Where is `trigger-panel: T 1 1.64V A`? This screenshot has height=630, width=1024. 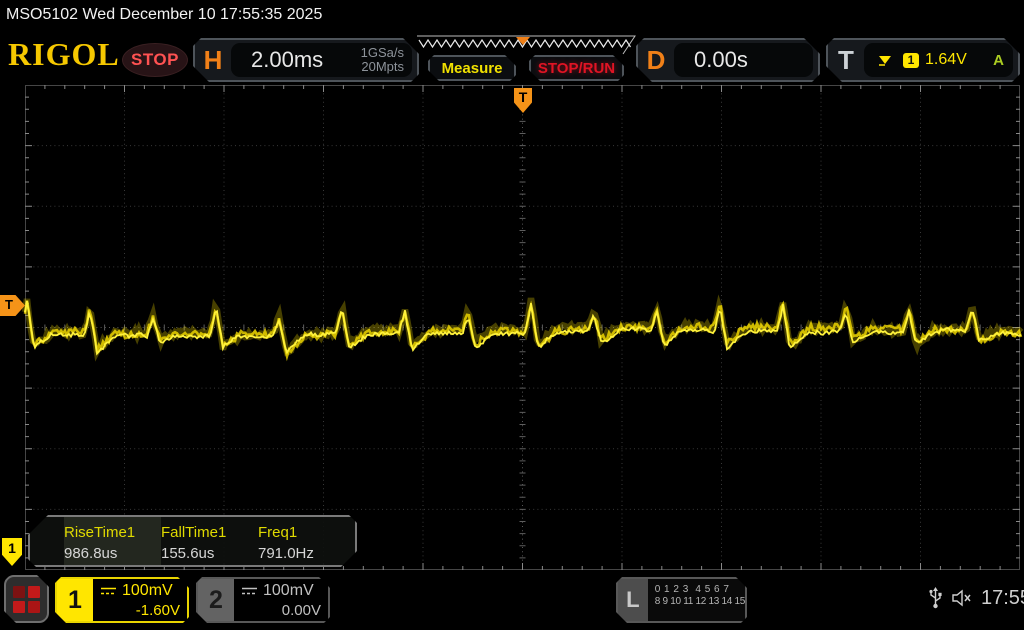 trigger-panel: T 1 1.64V A is located at coordinates (923, 60).